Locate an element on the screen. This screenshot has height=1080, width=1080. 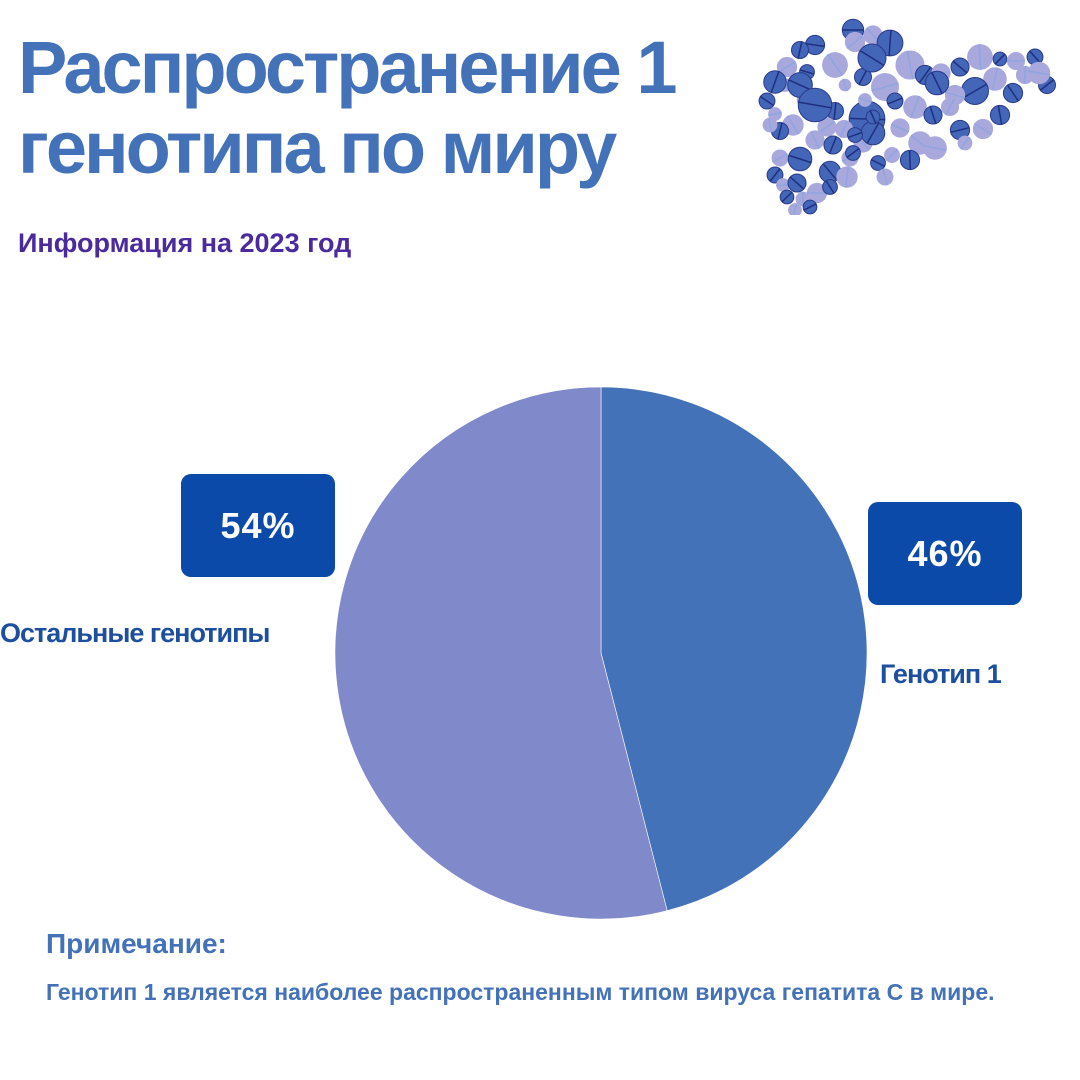
data-label-others: 54% is located at coordinates (258, 525).